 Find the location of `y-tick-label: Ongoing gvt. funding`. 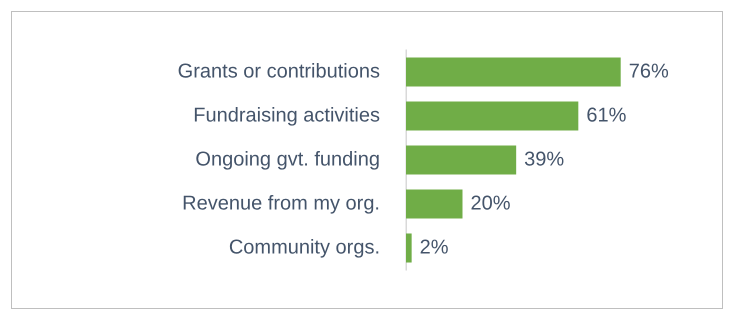

y-tick-label: Ongoing gvt. funding is located at coordinates (287, 159).